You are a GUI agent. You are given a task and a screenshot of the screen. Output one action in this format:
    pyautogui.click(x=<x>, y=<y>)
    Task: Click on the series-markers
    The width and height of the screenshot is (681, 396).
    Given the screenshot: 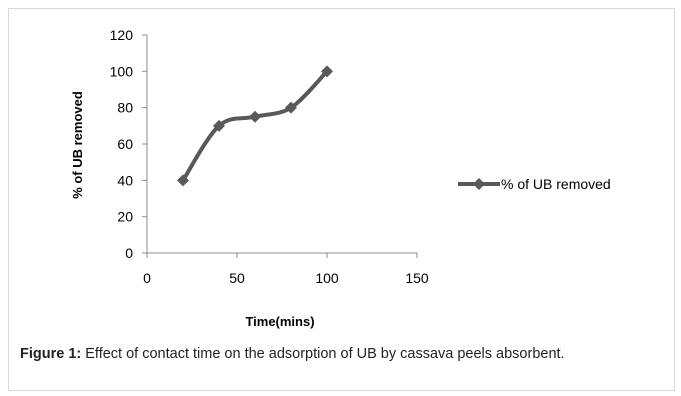 What is the action you would take?
    pyautogui.click(x=255, y=126)
    